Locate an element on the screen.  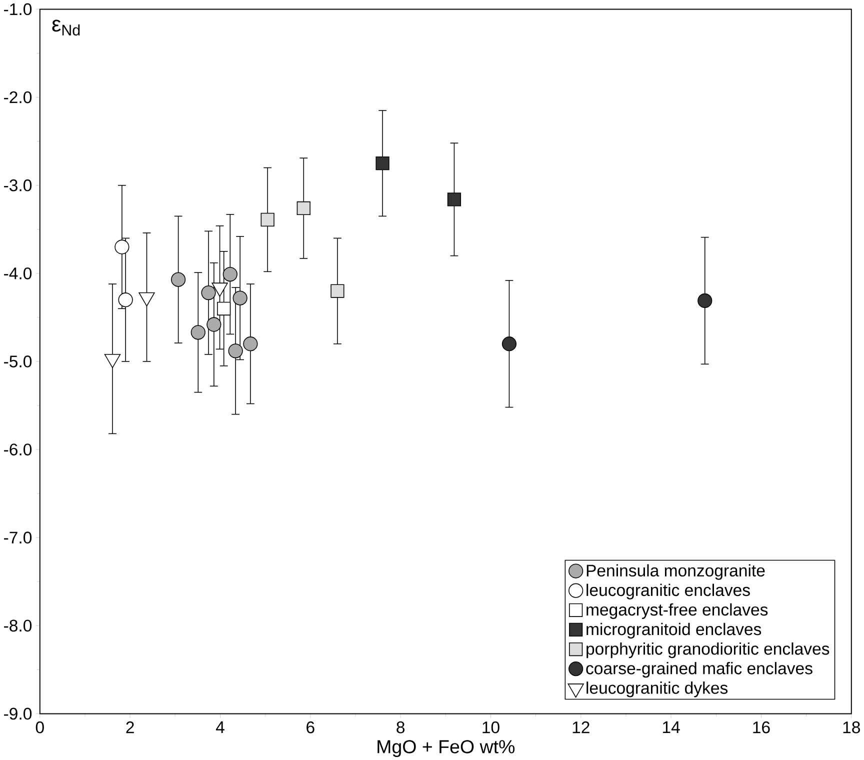
x-tick-label: 18 is located at coordinates (851, 727).